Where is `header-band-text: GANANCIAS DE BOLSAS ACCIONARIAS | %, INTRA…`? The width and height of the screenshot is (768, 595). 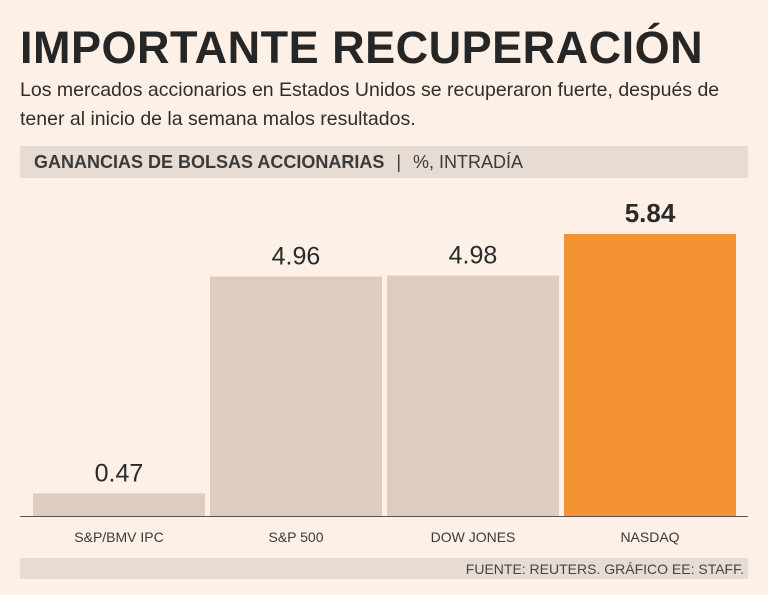 header-band-text: GANANCIAS DE BOLSAS ACCIONARIAS | %, INTRA… is located at coordinates (278, 162).